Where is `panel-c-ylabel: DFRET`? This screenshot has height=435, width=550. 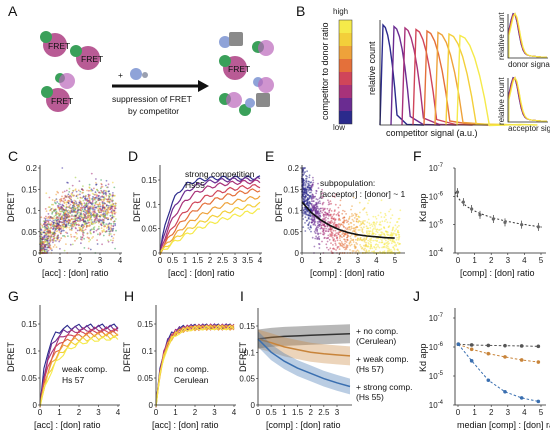
panel-c-ylabel: DFRET is located at coordinates (11, 207).